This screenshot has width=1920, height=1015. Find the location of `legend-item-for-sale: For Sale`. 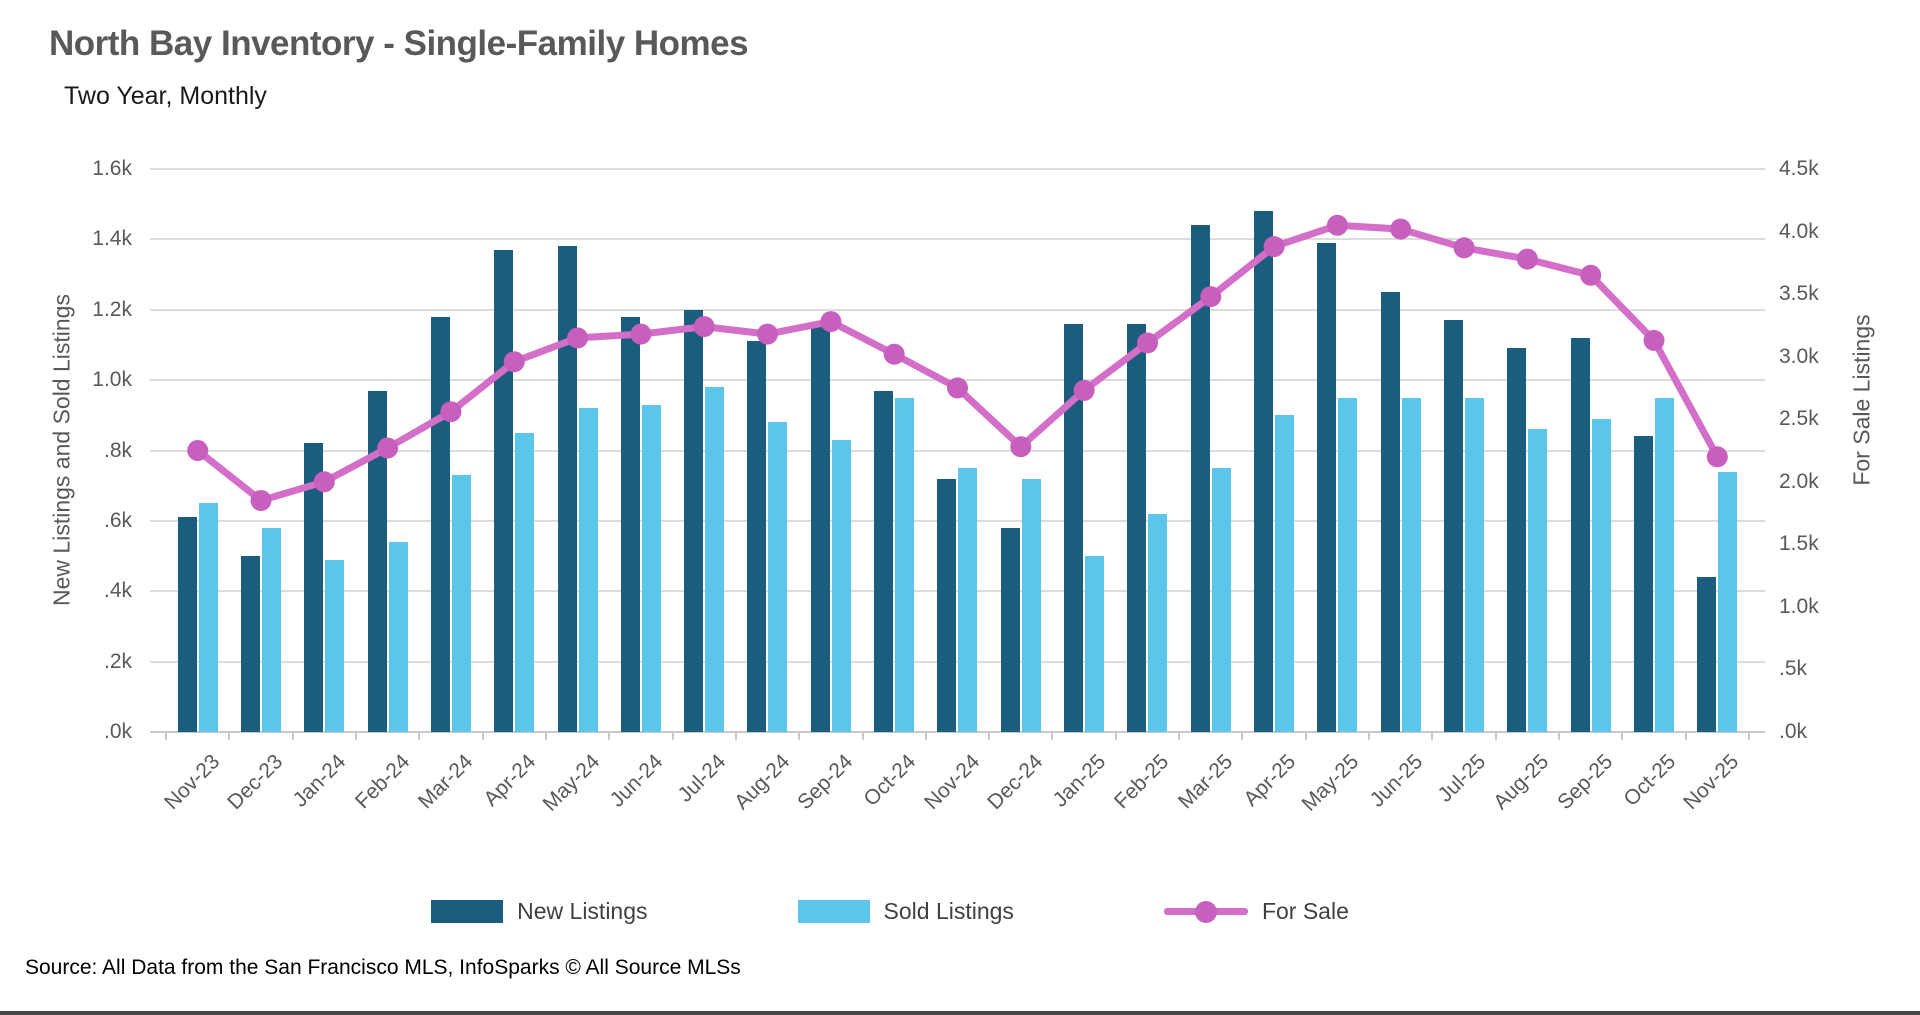

legend-item-for-sale: For Sale is located at coordinates (1256, 911).